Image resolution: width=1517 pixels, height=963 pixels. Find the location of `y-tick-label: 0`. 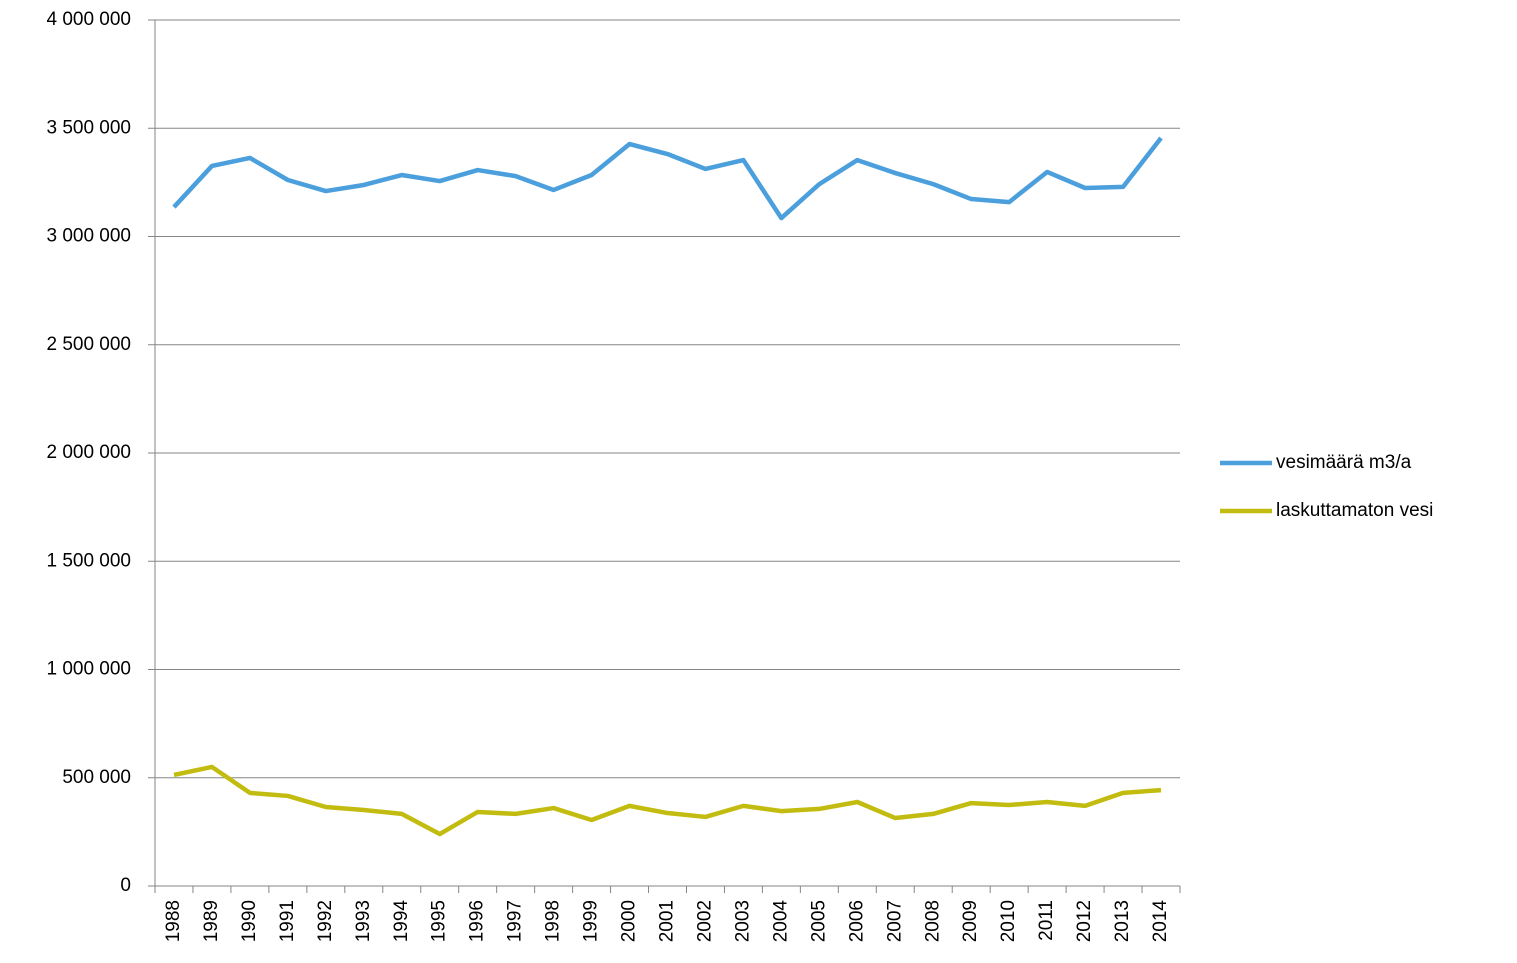

y-tick-label: 0 is located at coordinates (125, 885).